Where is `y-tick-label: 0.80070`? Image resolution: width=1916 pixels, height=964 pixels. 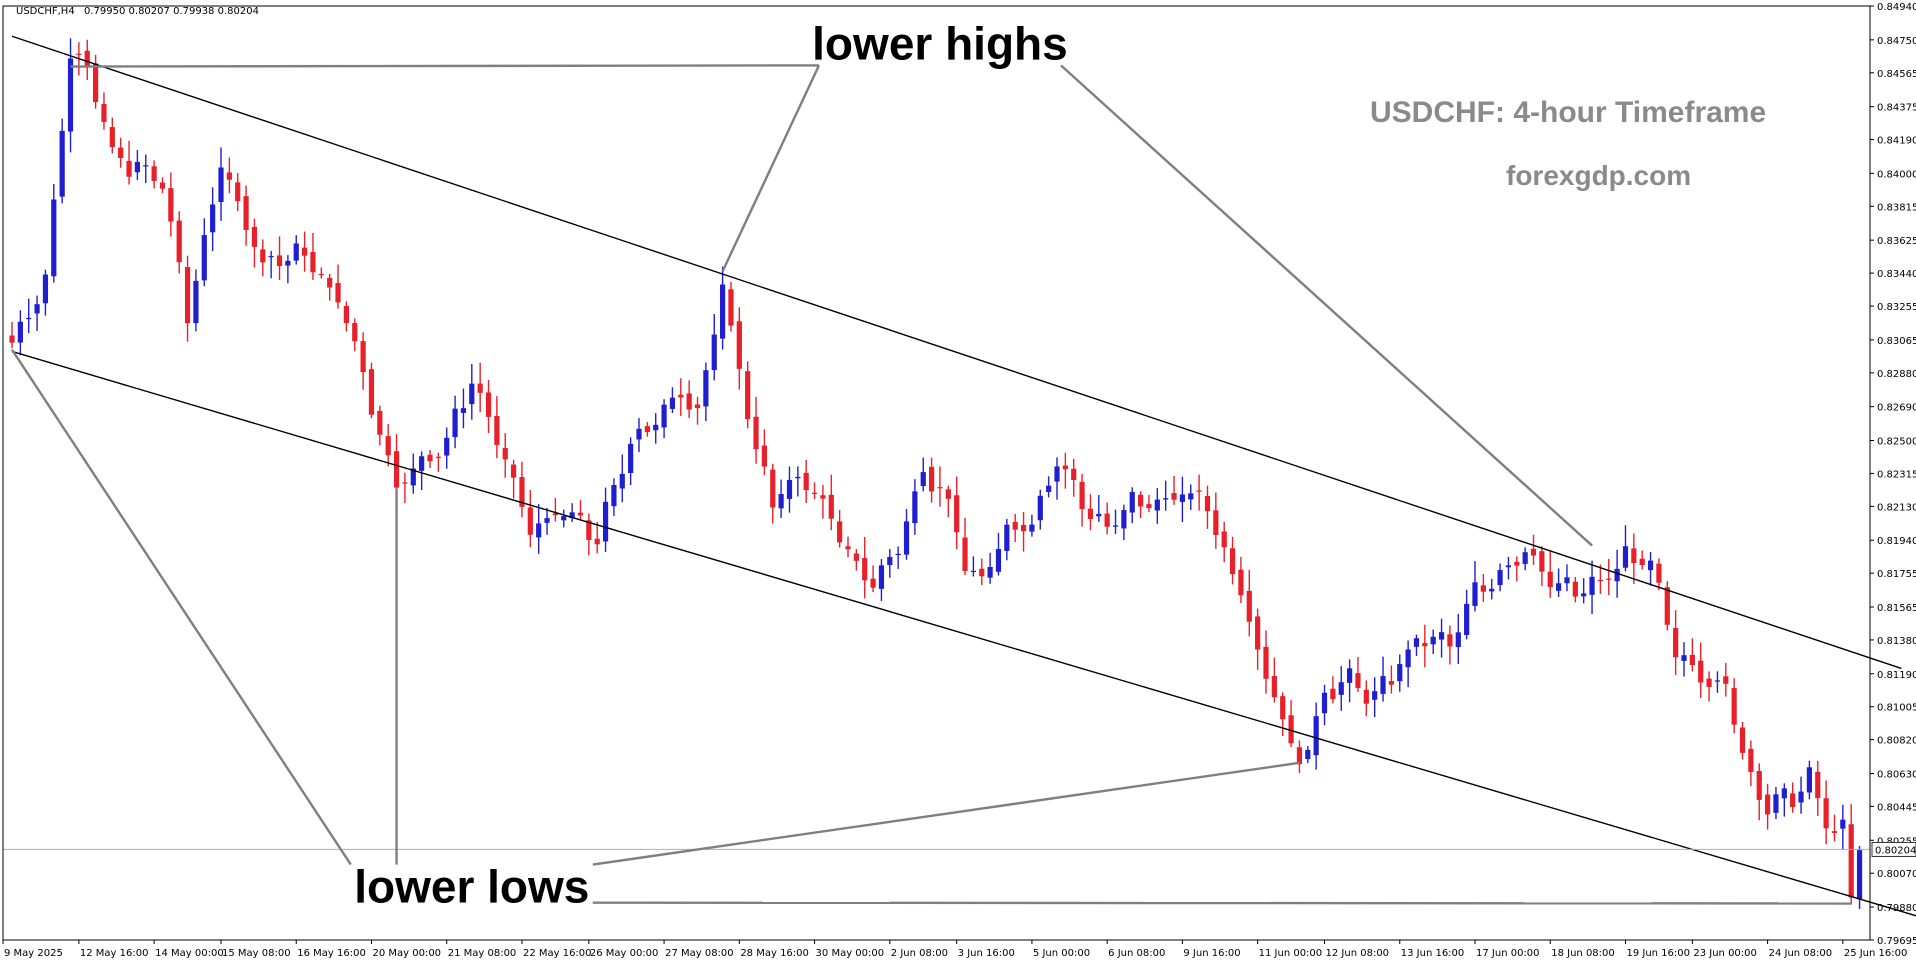 y-tick-label: 0.80070 is located at coordinates (1896, 874).